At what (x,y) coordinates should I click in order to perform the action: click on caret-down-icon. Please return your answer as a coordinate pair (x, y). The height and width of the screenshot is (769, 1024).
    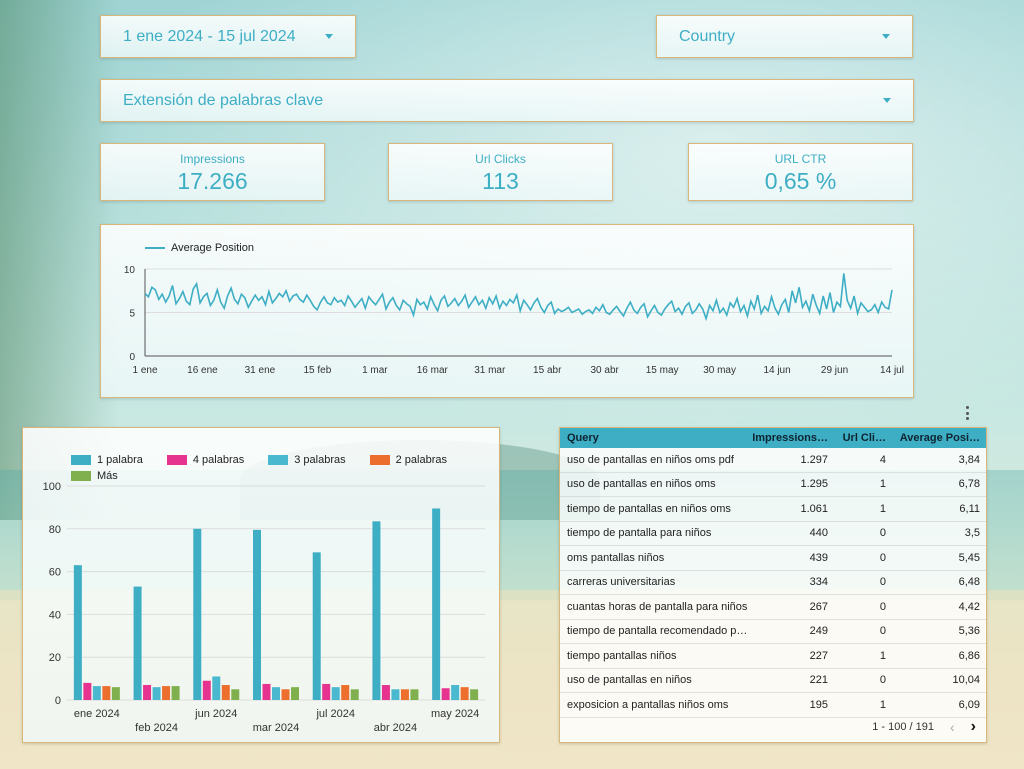
    Looking at the image, I should click on (329, 36).